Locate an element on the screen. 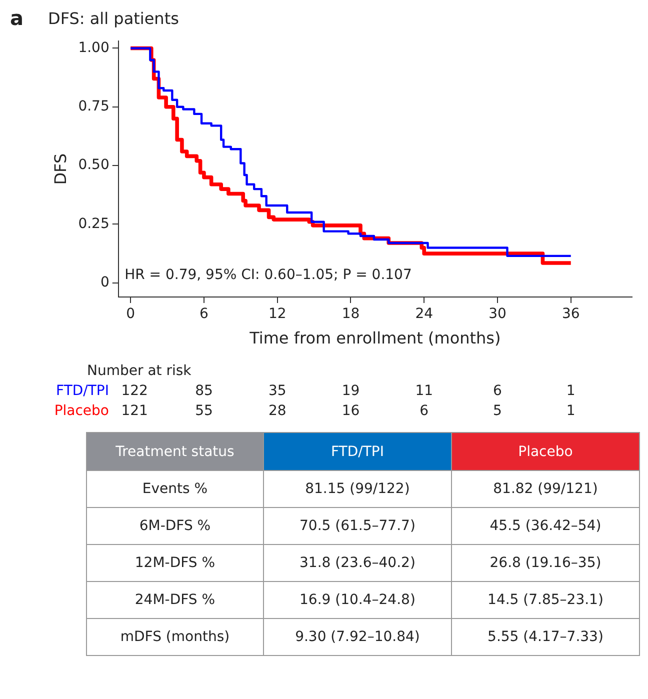 This screenshot has width=648, height=699. text: 31.8 (23.6–40.2) is located at coordinates (357, 563).